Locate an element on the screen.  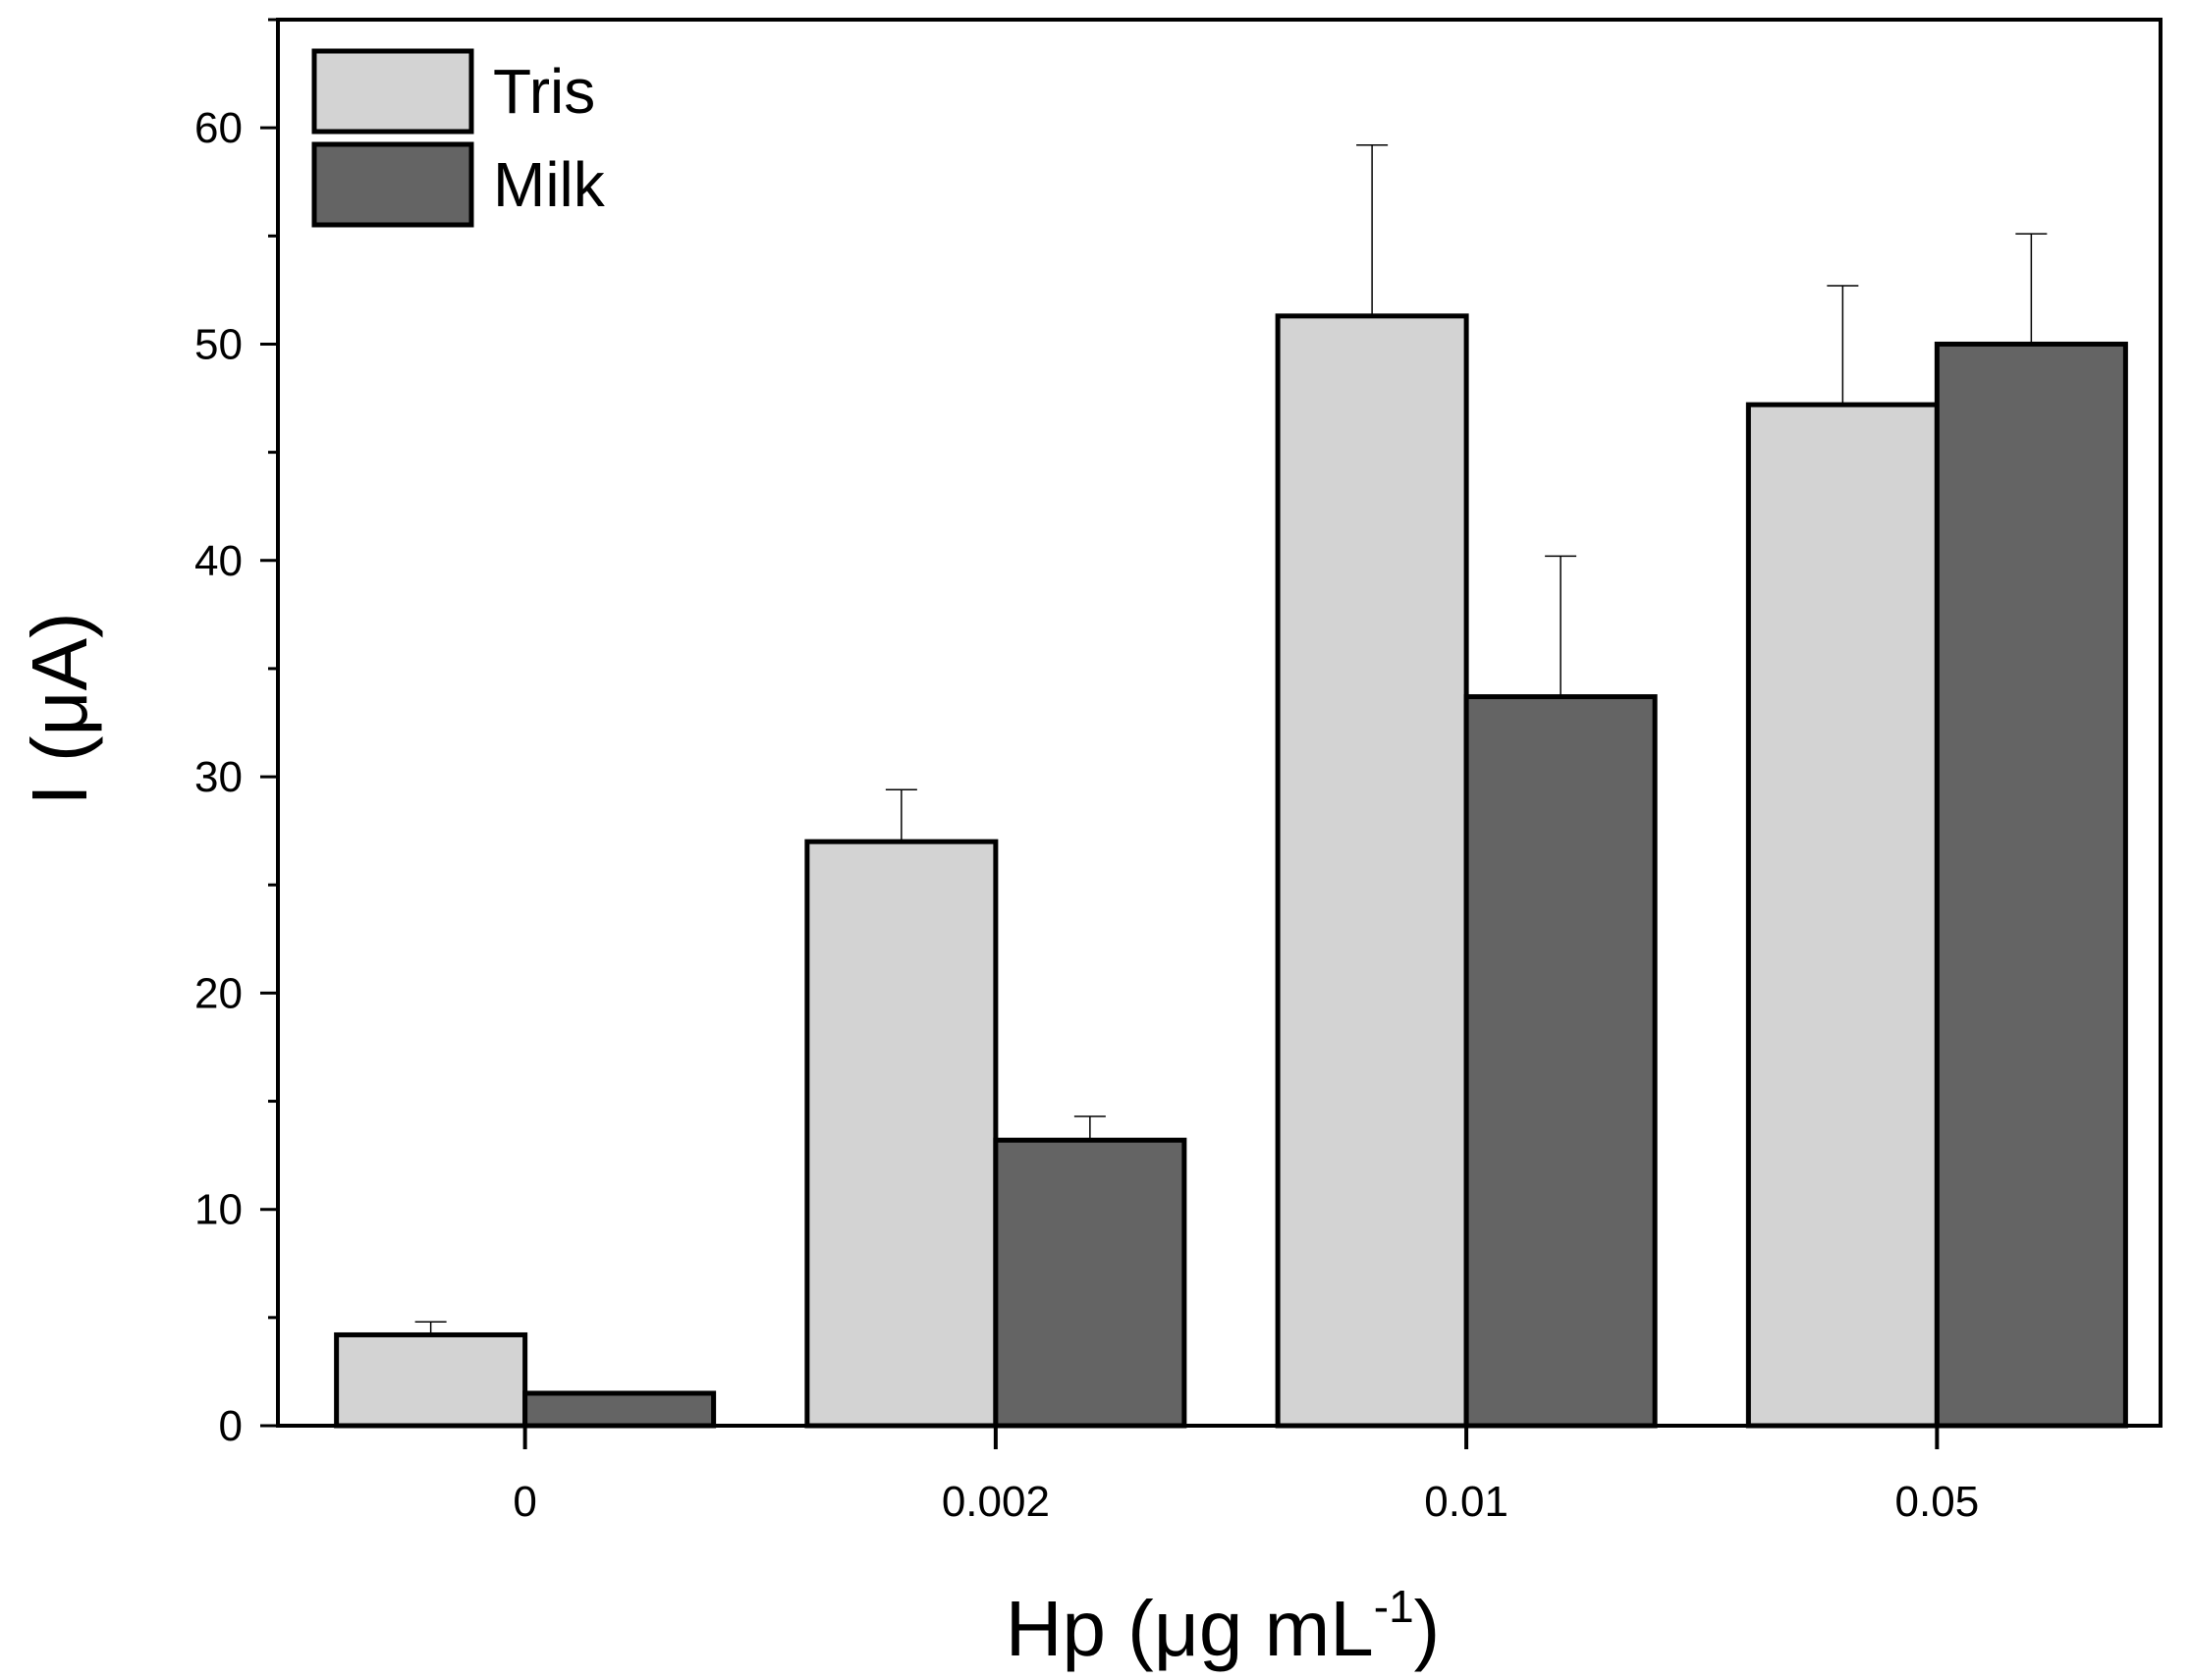
x-tick-label: 0 is located at coordinates (524, 1502).